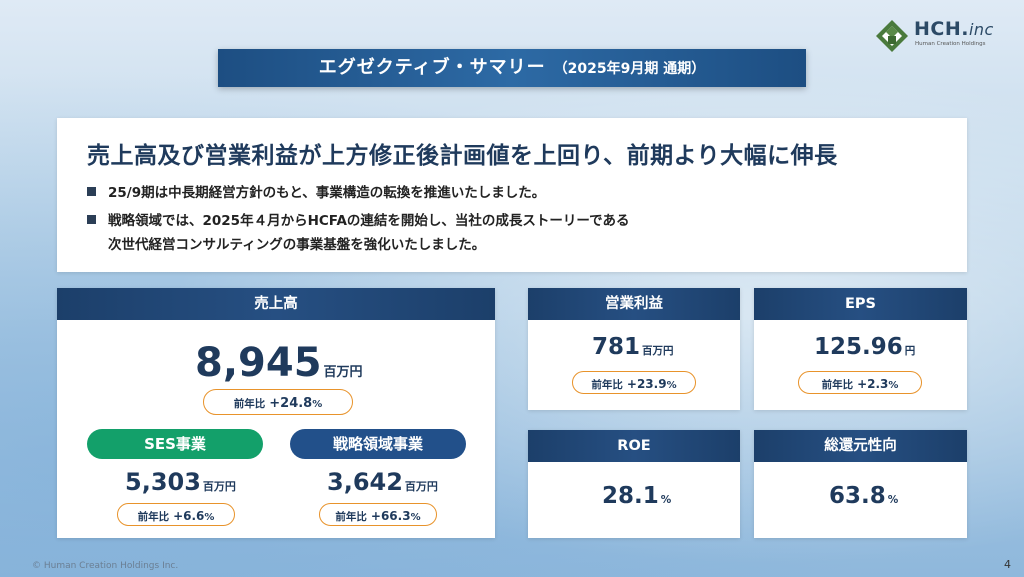 The width and height of the screenshot is (1024, 577). Describe the element at coordinates (860, 446) in the screenshot. I see `total-payout-header: 総還元性向` at that location.